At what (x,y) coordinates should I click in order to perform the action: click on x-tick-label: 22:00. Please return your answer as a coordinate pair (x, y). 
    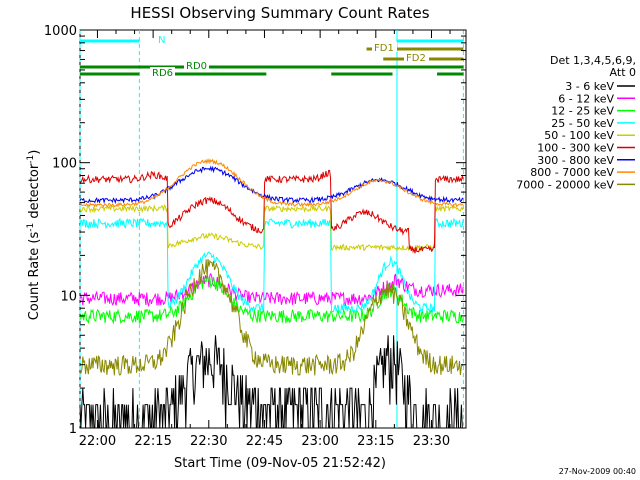
    Looking at the image, I should click on (97, 441).